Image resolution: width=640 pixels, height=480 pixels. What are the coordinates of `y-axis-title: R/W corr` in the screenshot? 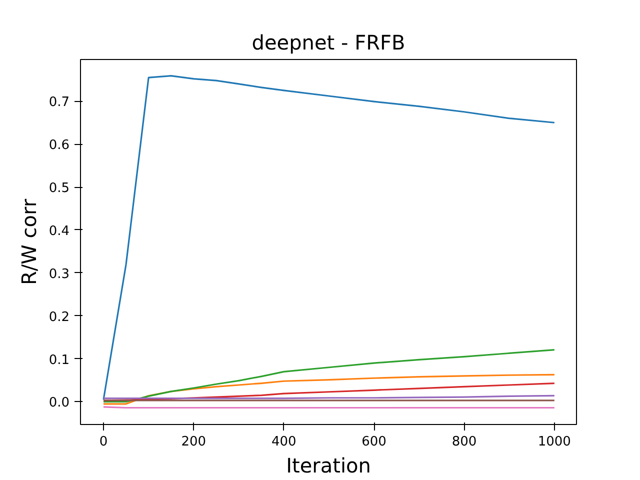 It's located at (28, 242).